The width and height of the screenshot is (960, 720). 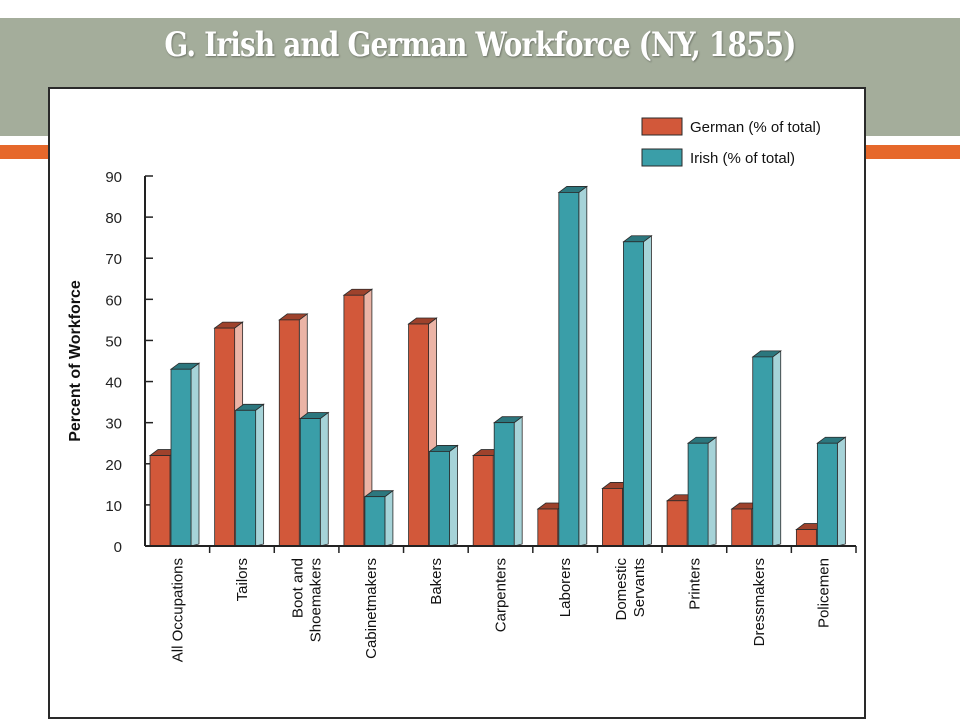 What do you see at coordinates (316, 600) in the screenshot?
I see `x-tick-label-line: Shoemakers` at bounding box center [316, 600].